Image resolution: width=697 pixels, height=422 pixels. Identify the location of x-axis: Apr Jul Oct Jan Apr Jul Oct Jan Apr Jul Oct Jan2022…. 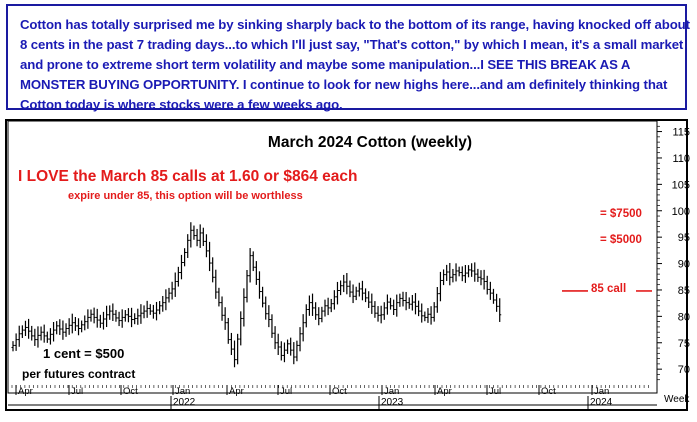
(330, 397).